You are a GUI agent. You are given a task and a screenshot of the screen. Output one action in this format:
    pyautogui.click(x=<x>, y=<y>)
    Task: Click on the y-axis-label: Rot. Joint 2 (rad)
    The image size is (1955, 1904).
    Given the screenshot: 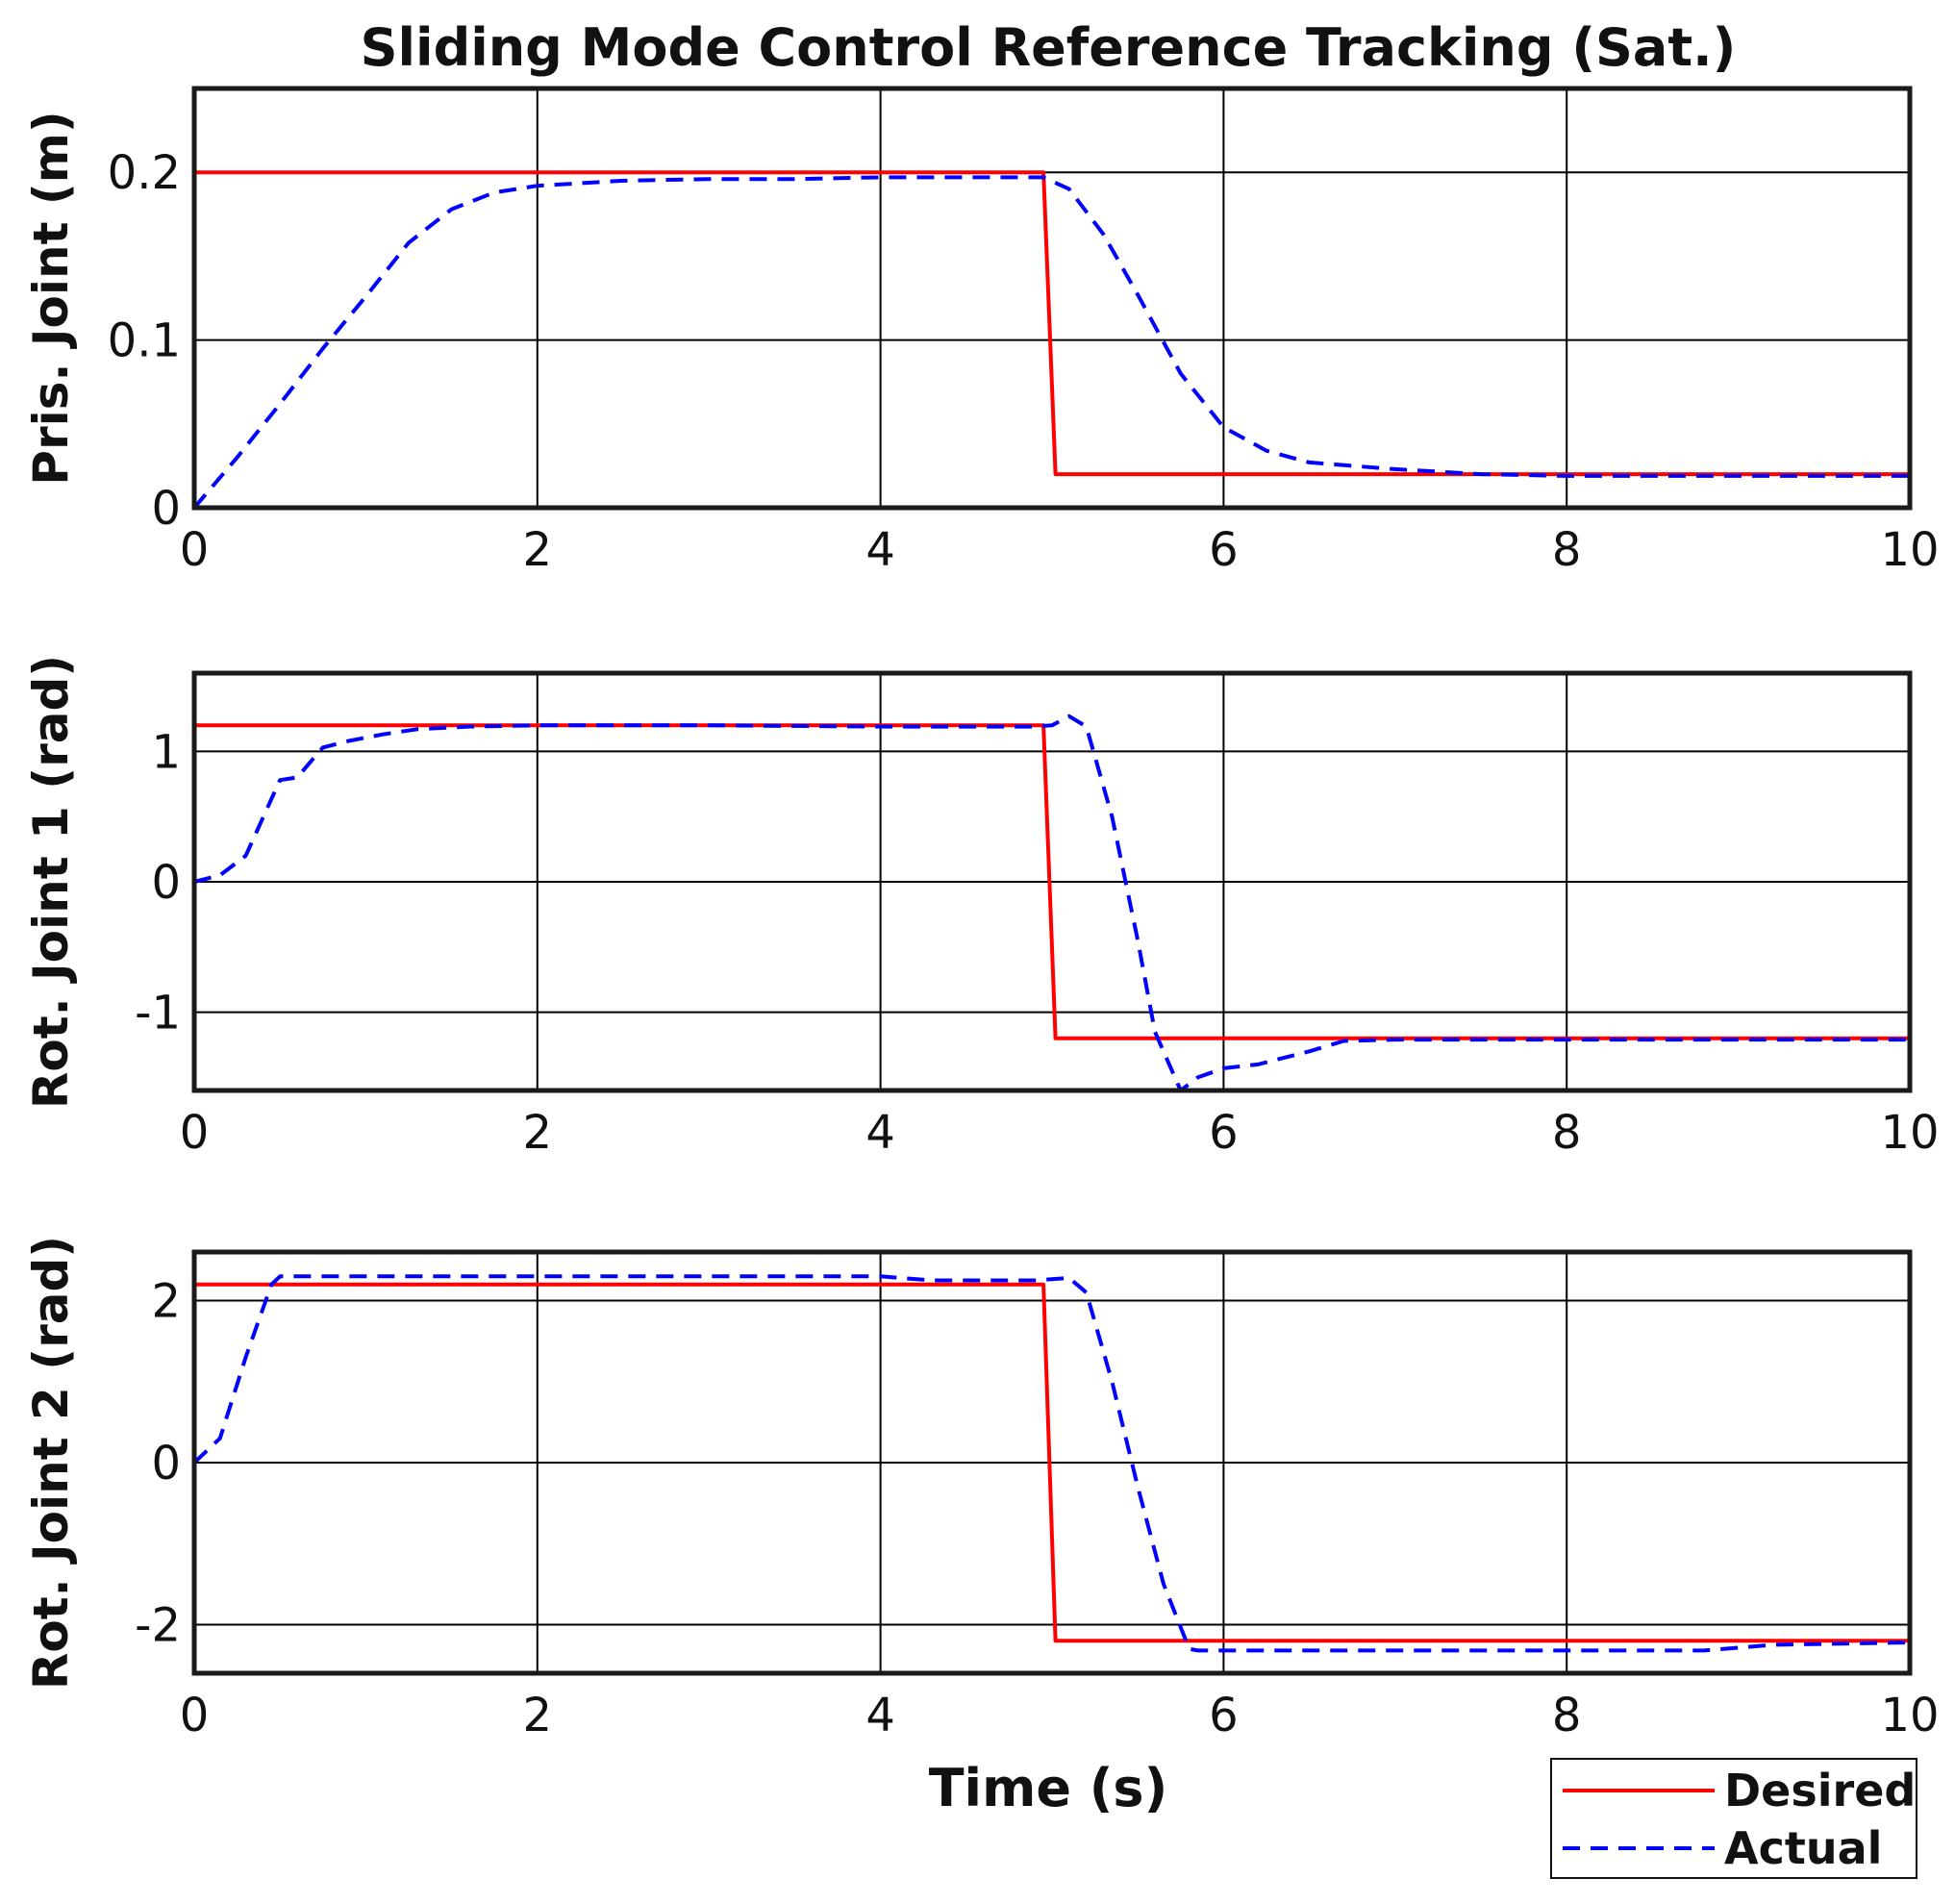 What is the action you would take?
    pyautogui.click(x=51, y=1463)
    